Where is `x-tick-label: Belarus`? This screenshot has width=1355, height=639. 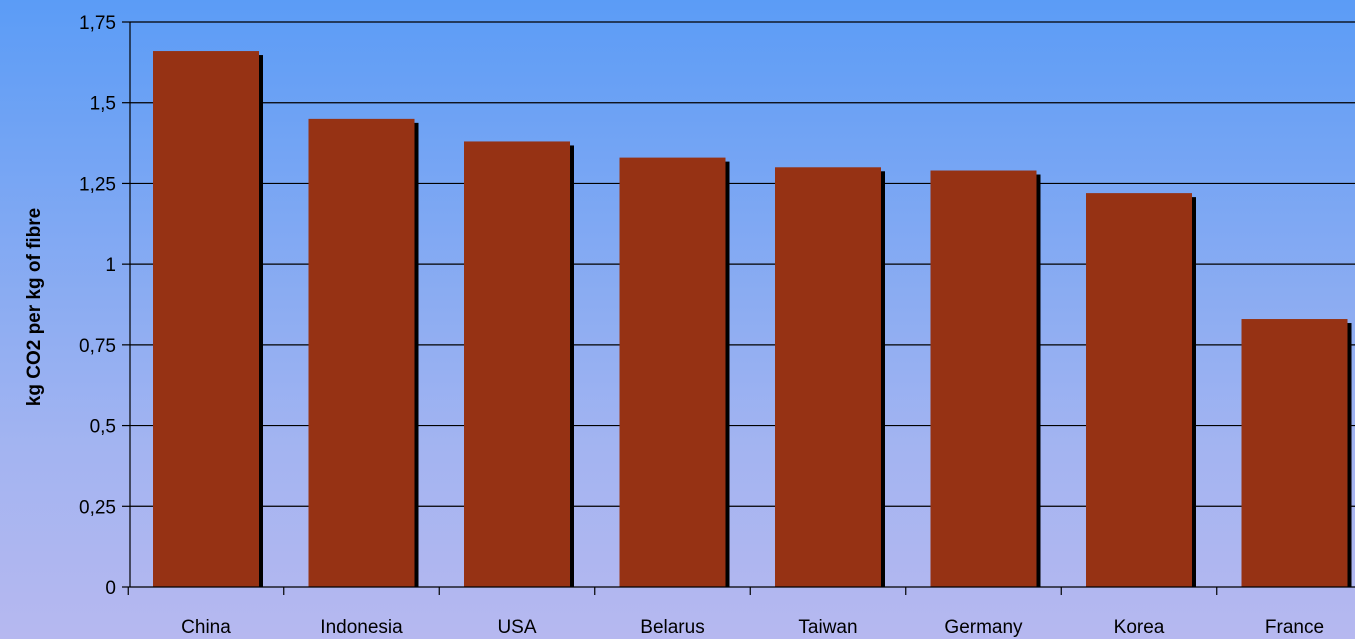 x-tick-label: Belarus is located at coordinates (672, 627).